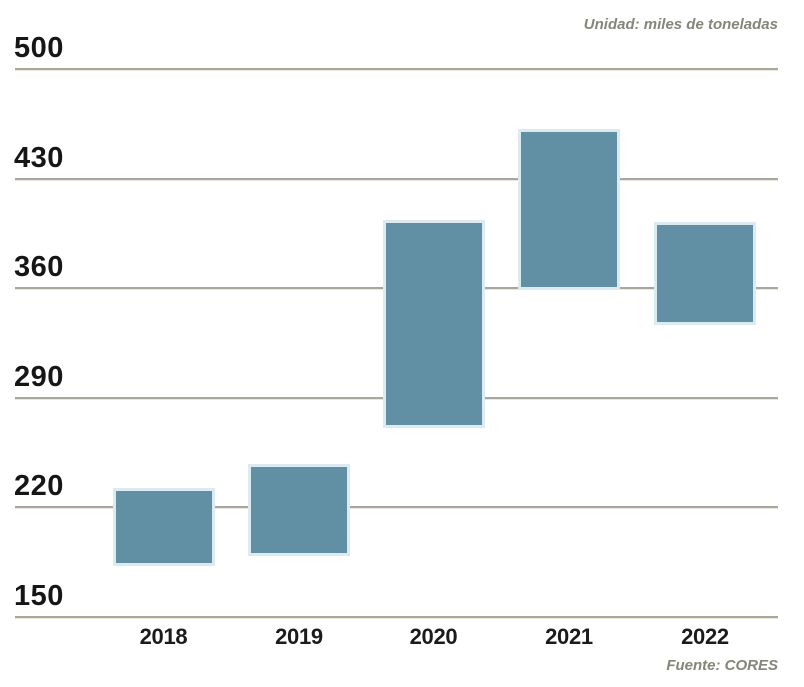 Image resolution: width=804 pixels, height=687 pixels. Describe the element at coordinates (39, 48) in the screenshot. I see `y-tick-label-500: 500` at that location.